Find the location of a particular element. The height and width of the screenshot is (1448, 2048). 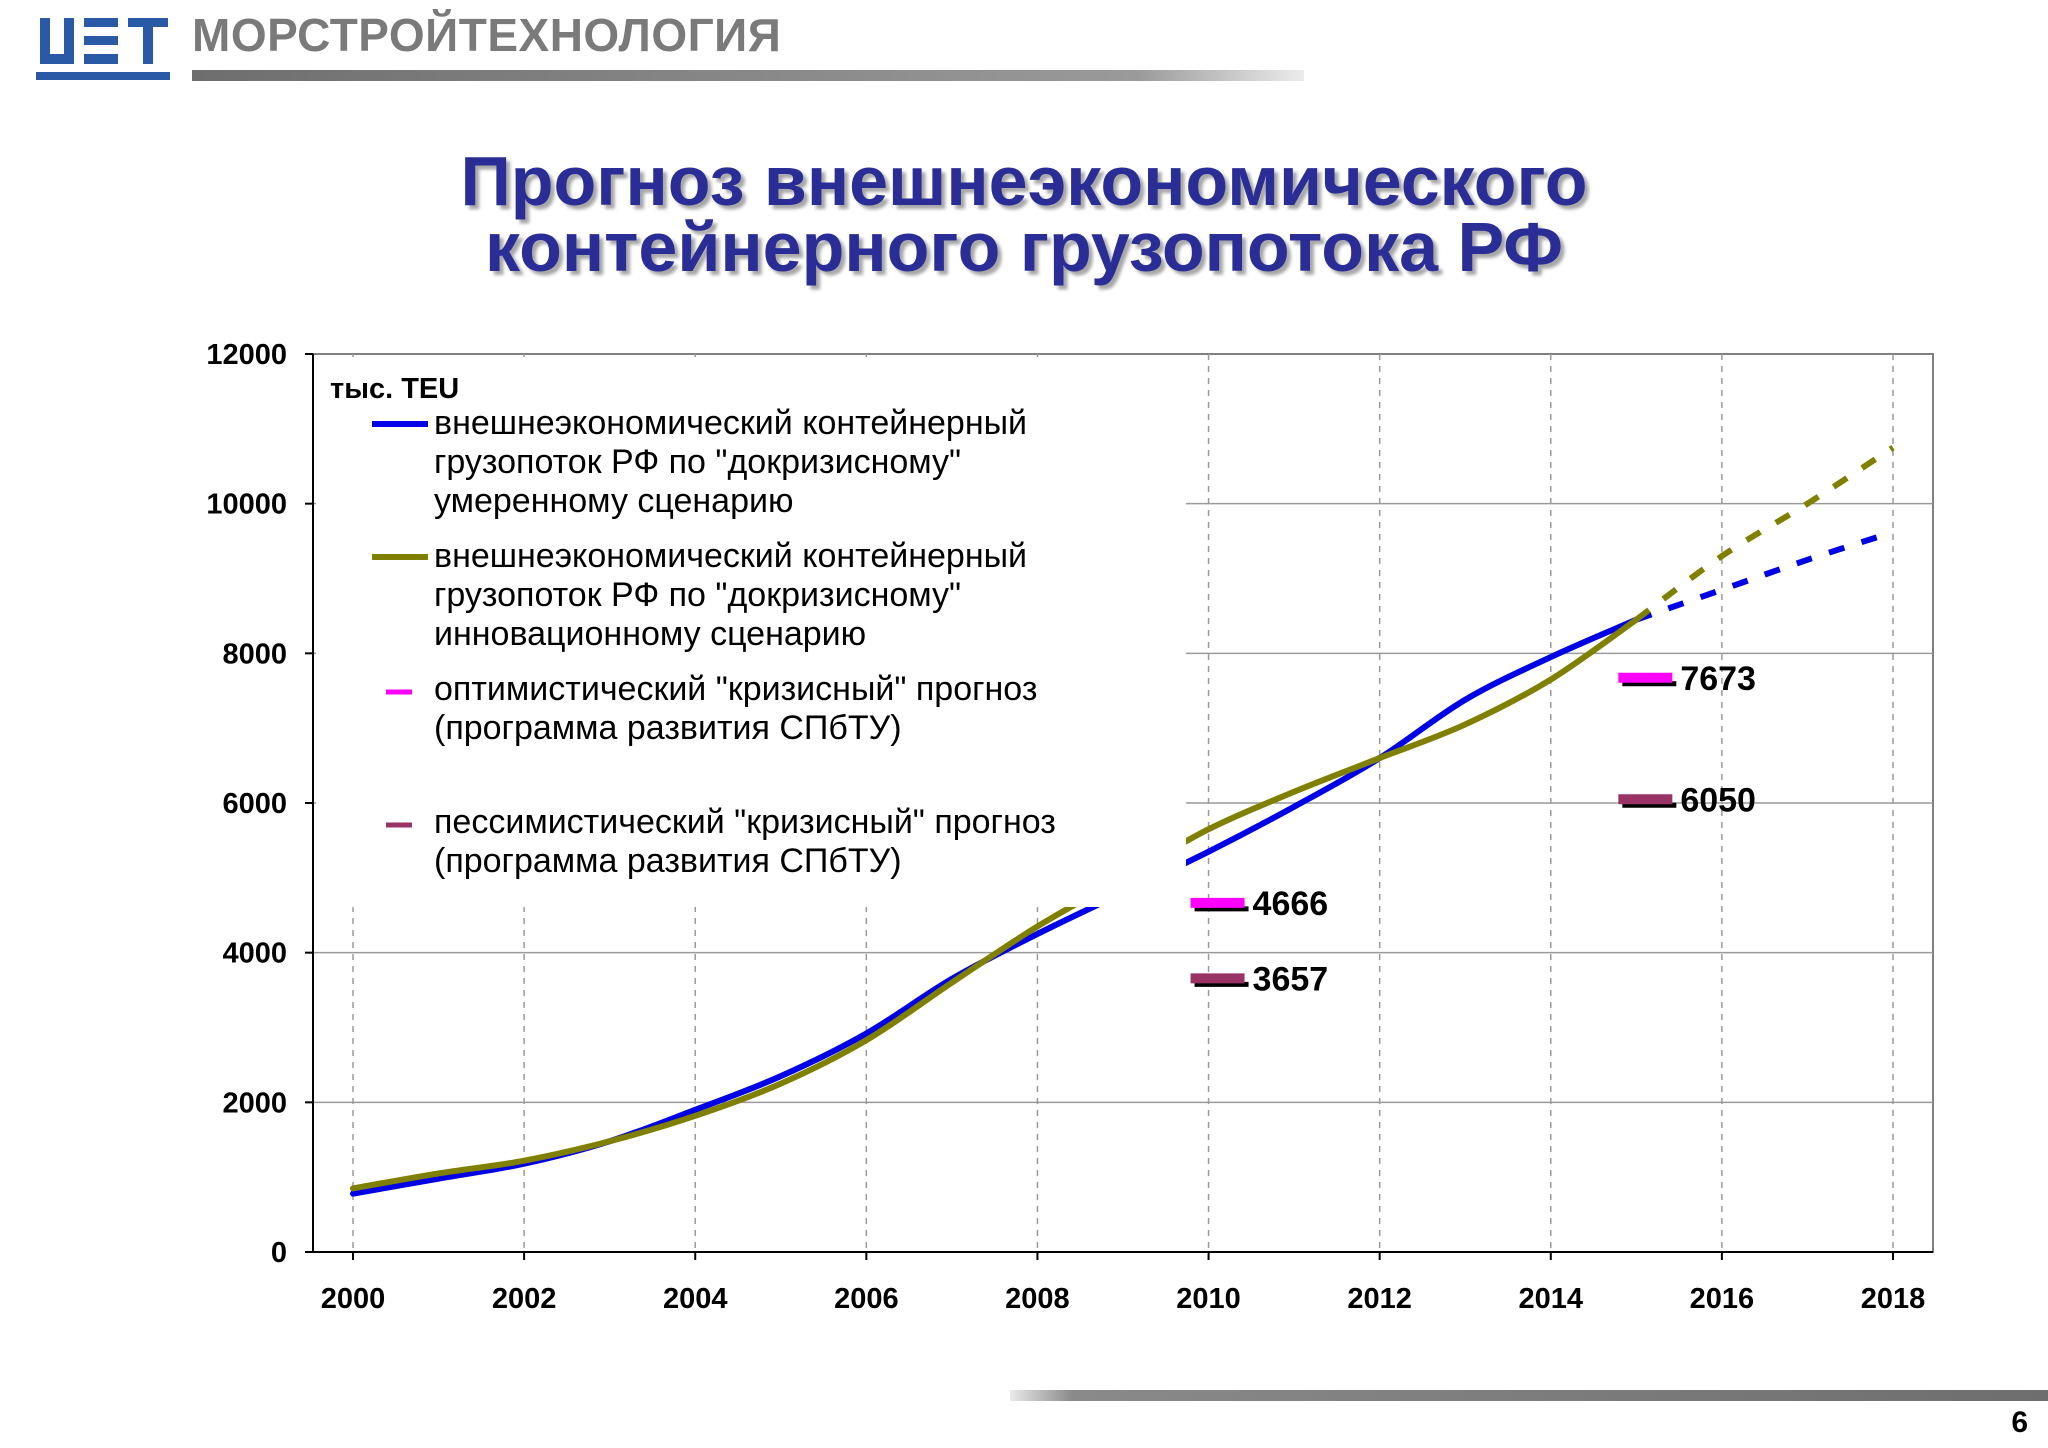

x-tick-label: 2000 is located at coordinates (353, 1299).